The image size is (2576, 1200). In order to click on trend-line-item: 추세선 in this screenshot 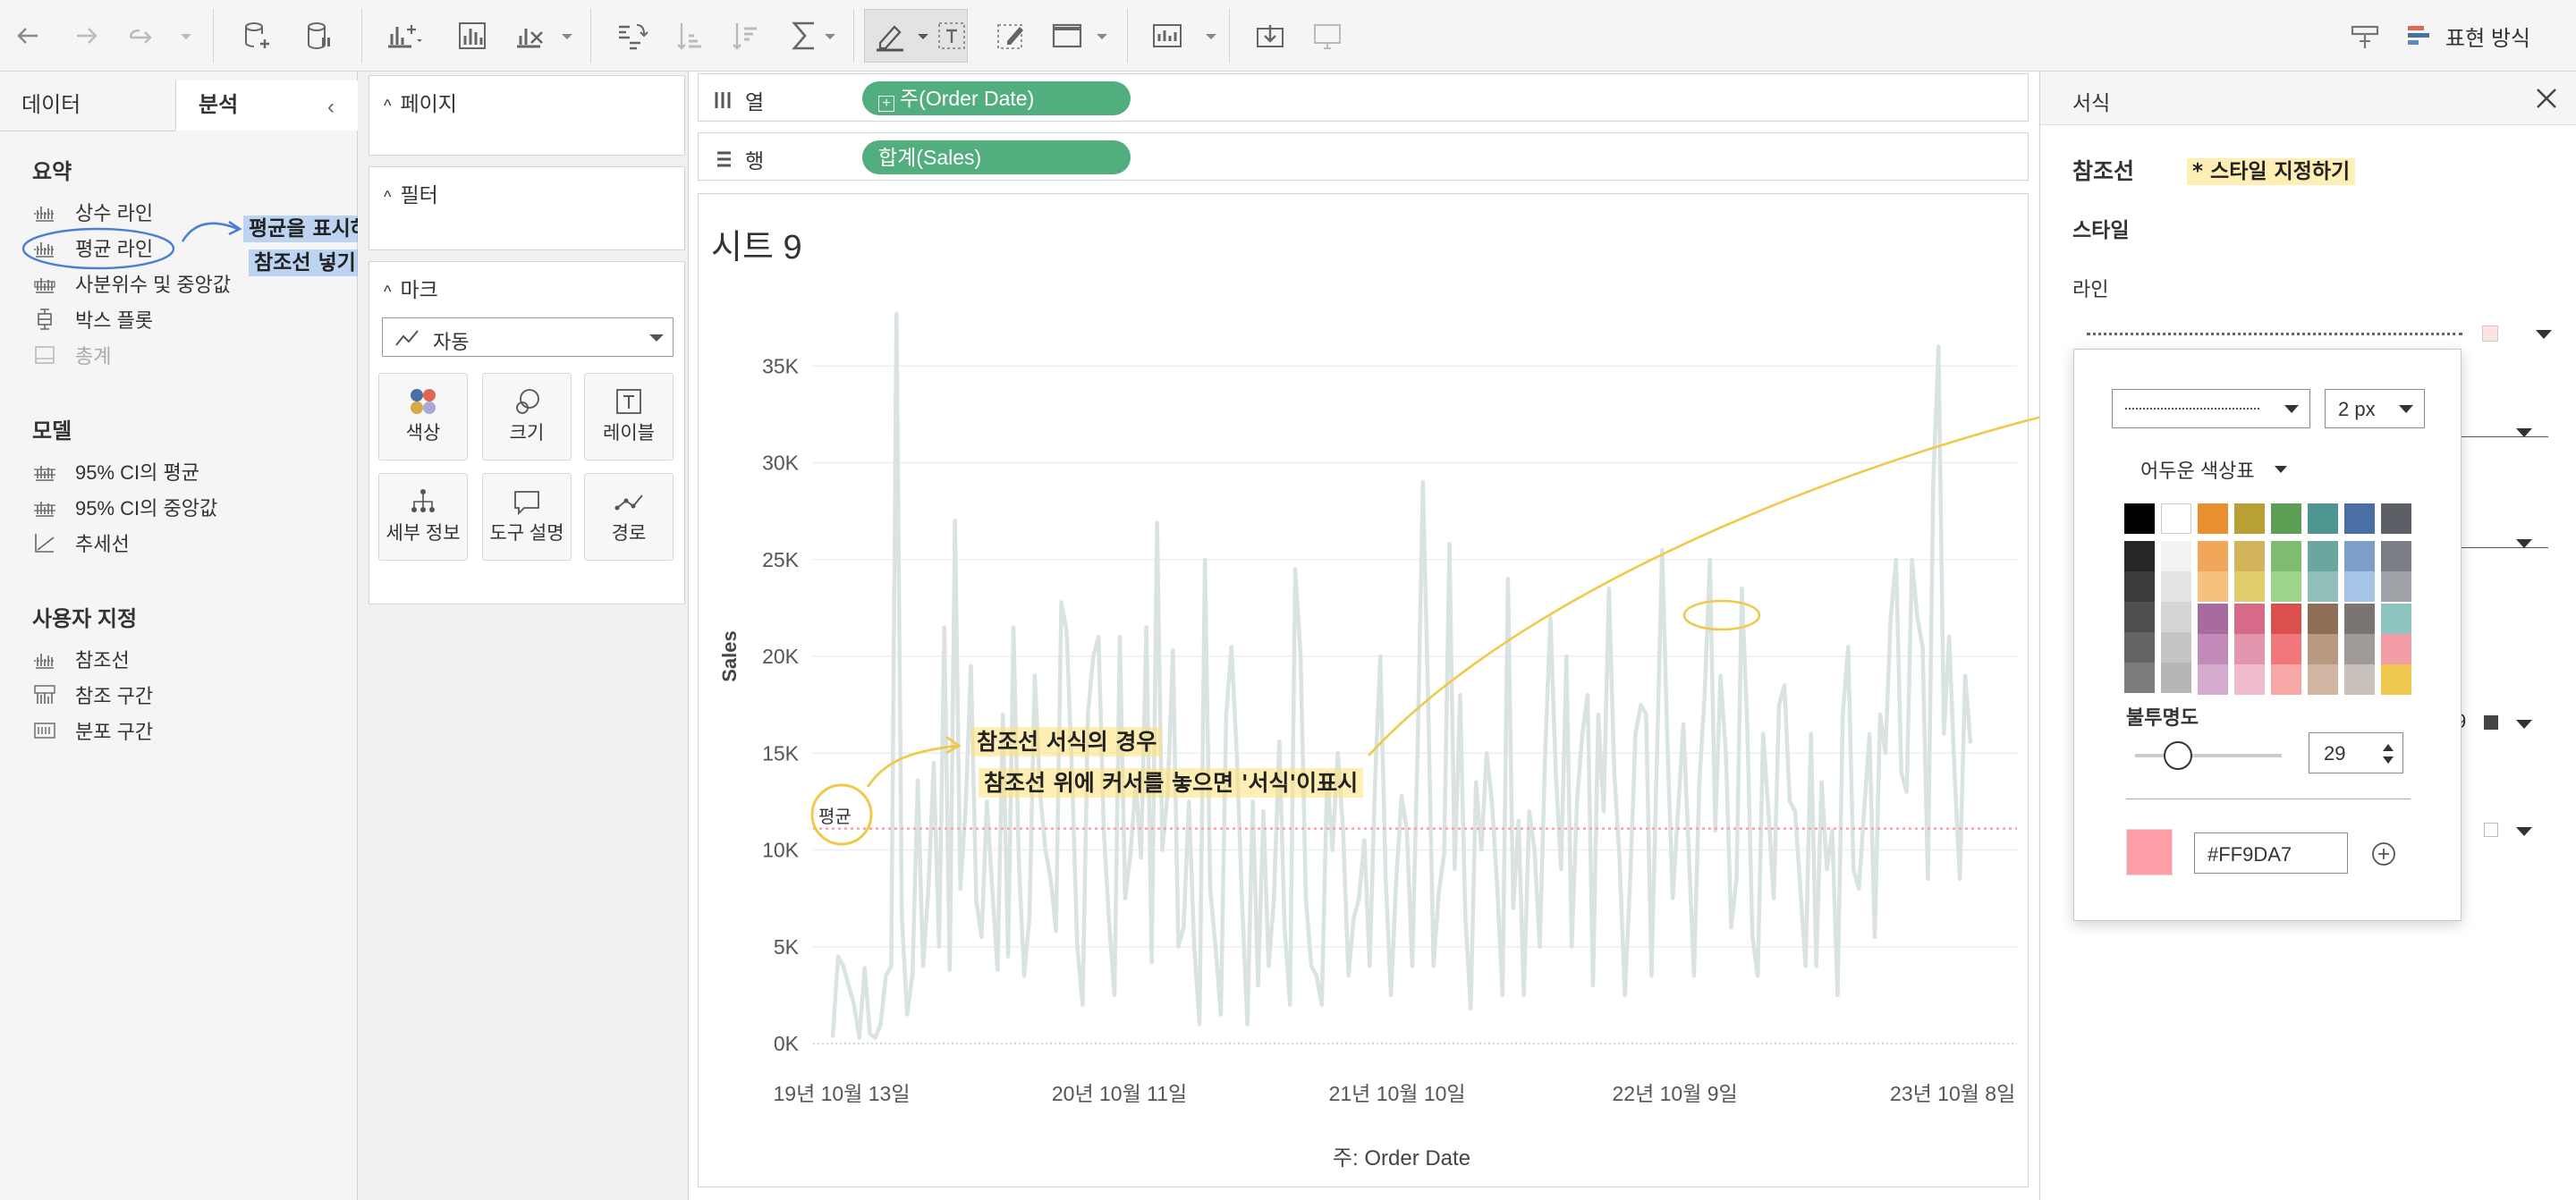, I will do `click(81, 543)`.